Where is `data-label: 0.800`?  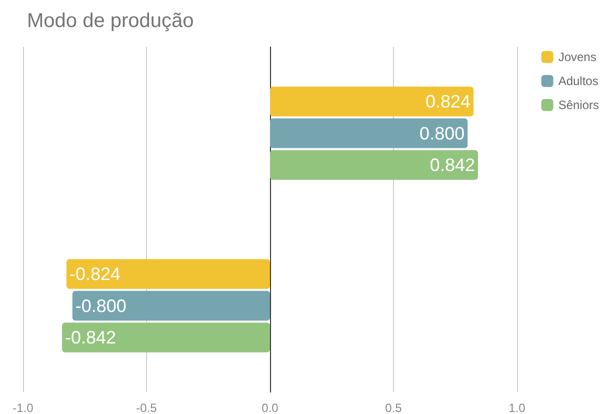 data-label: 0.800 is located at coordinates (442, 133).